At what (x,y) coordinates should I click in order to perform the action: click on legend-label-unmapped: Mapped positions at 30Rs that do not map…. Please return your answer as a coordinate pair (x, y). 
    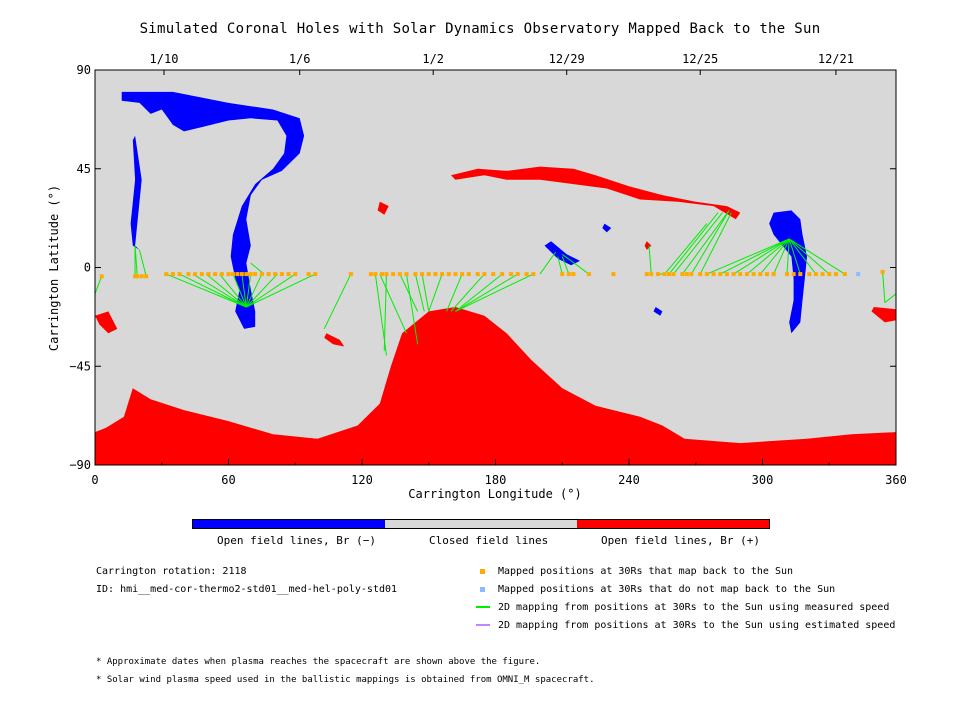
    Looking at the image, I should click on (667, 589).